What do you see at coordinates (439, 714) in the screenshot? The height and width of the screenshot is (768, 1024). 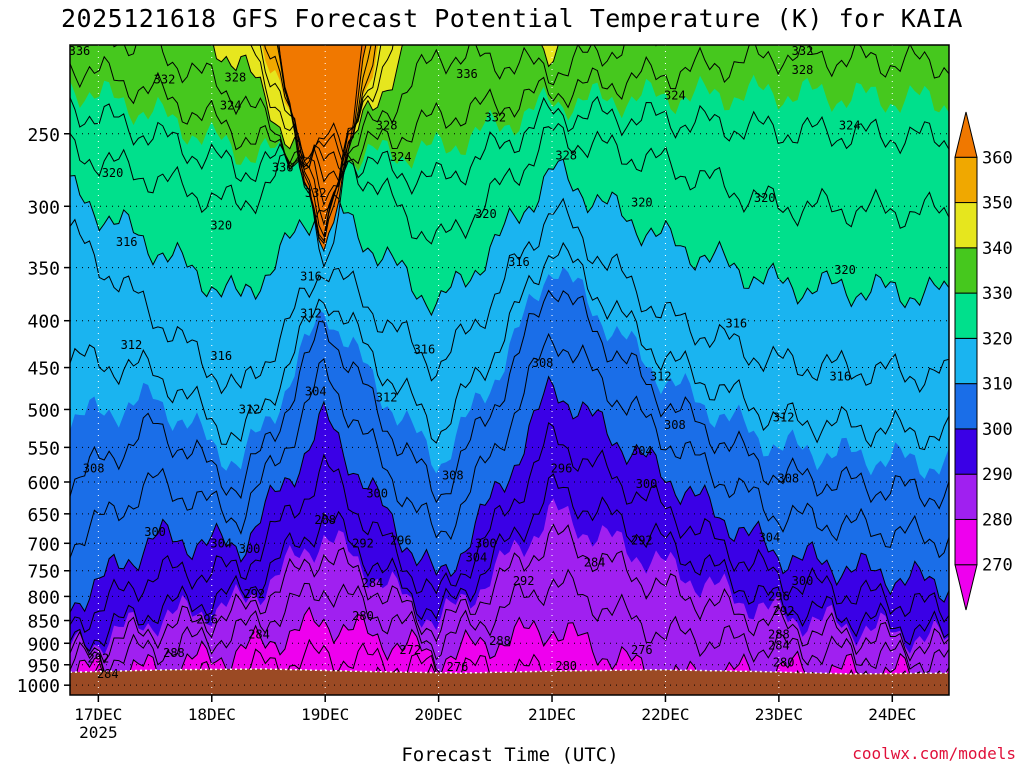 I see `x-tick-label: 20DEC` at bounding box center [439, 714].